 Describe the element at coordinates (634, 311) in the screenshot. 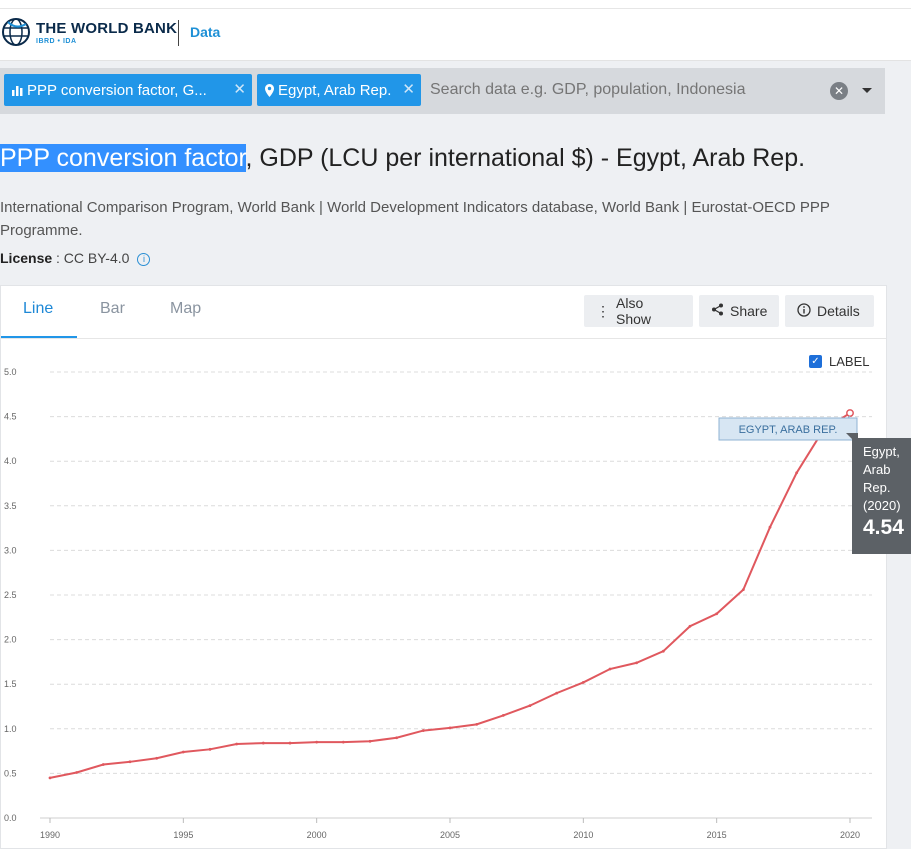

I see `also-show-label: Also Show` at that location.